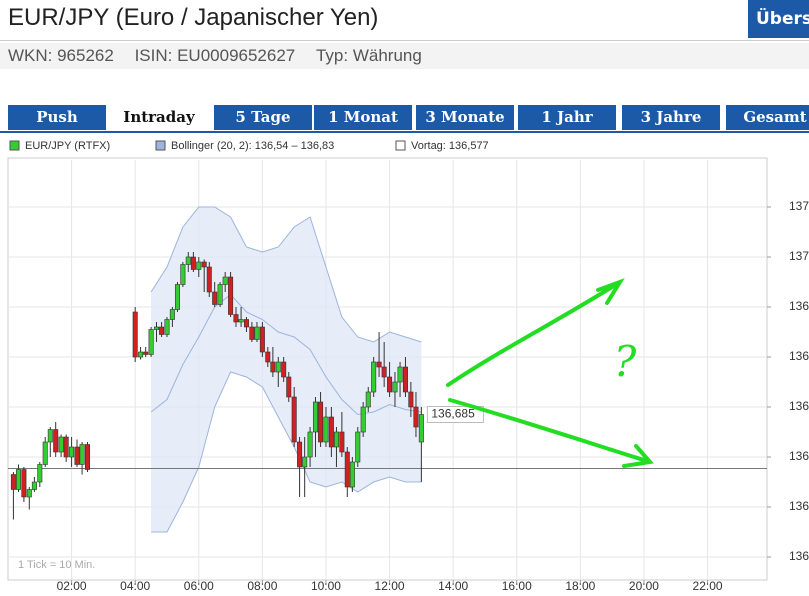 Image resolution: width=809 pixels, height=596 pixels. What do you see at coordinates (215, 55) in the screenshot?
I see `isin: ISIN: EU0009652627` at bounding box center [215, 55].